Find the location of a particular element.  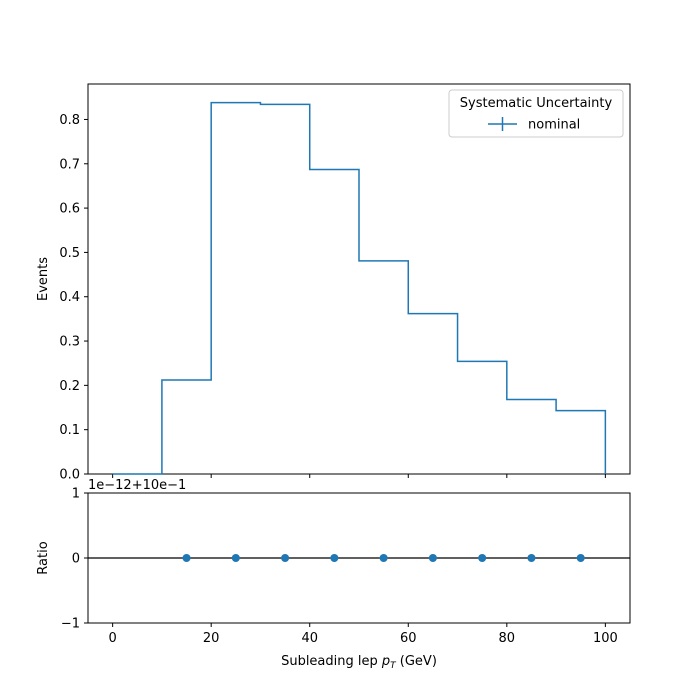

ratio-y-tick-label: 1 is located at coordinates (76, 494).